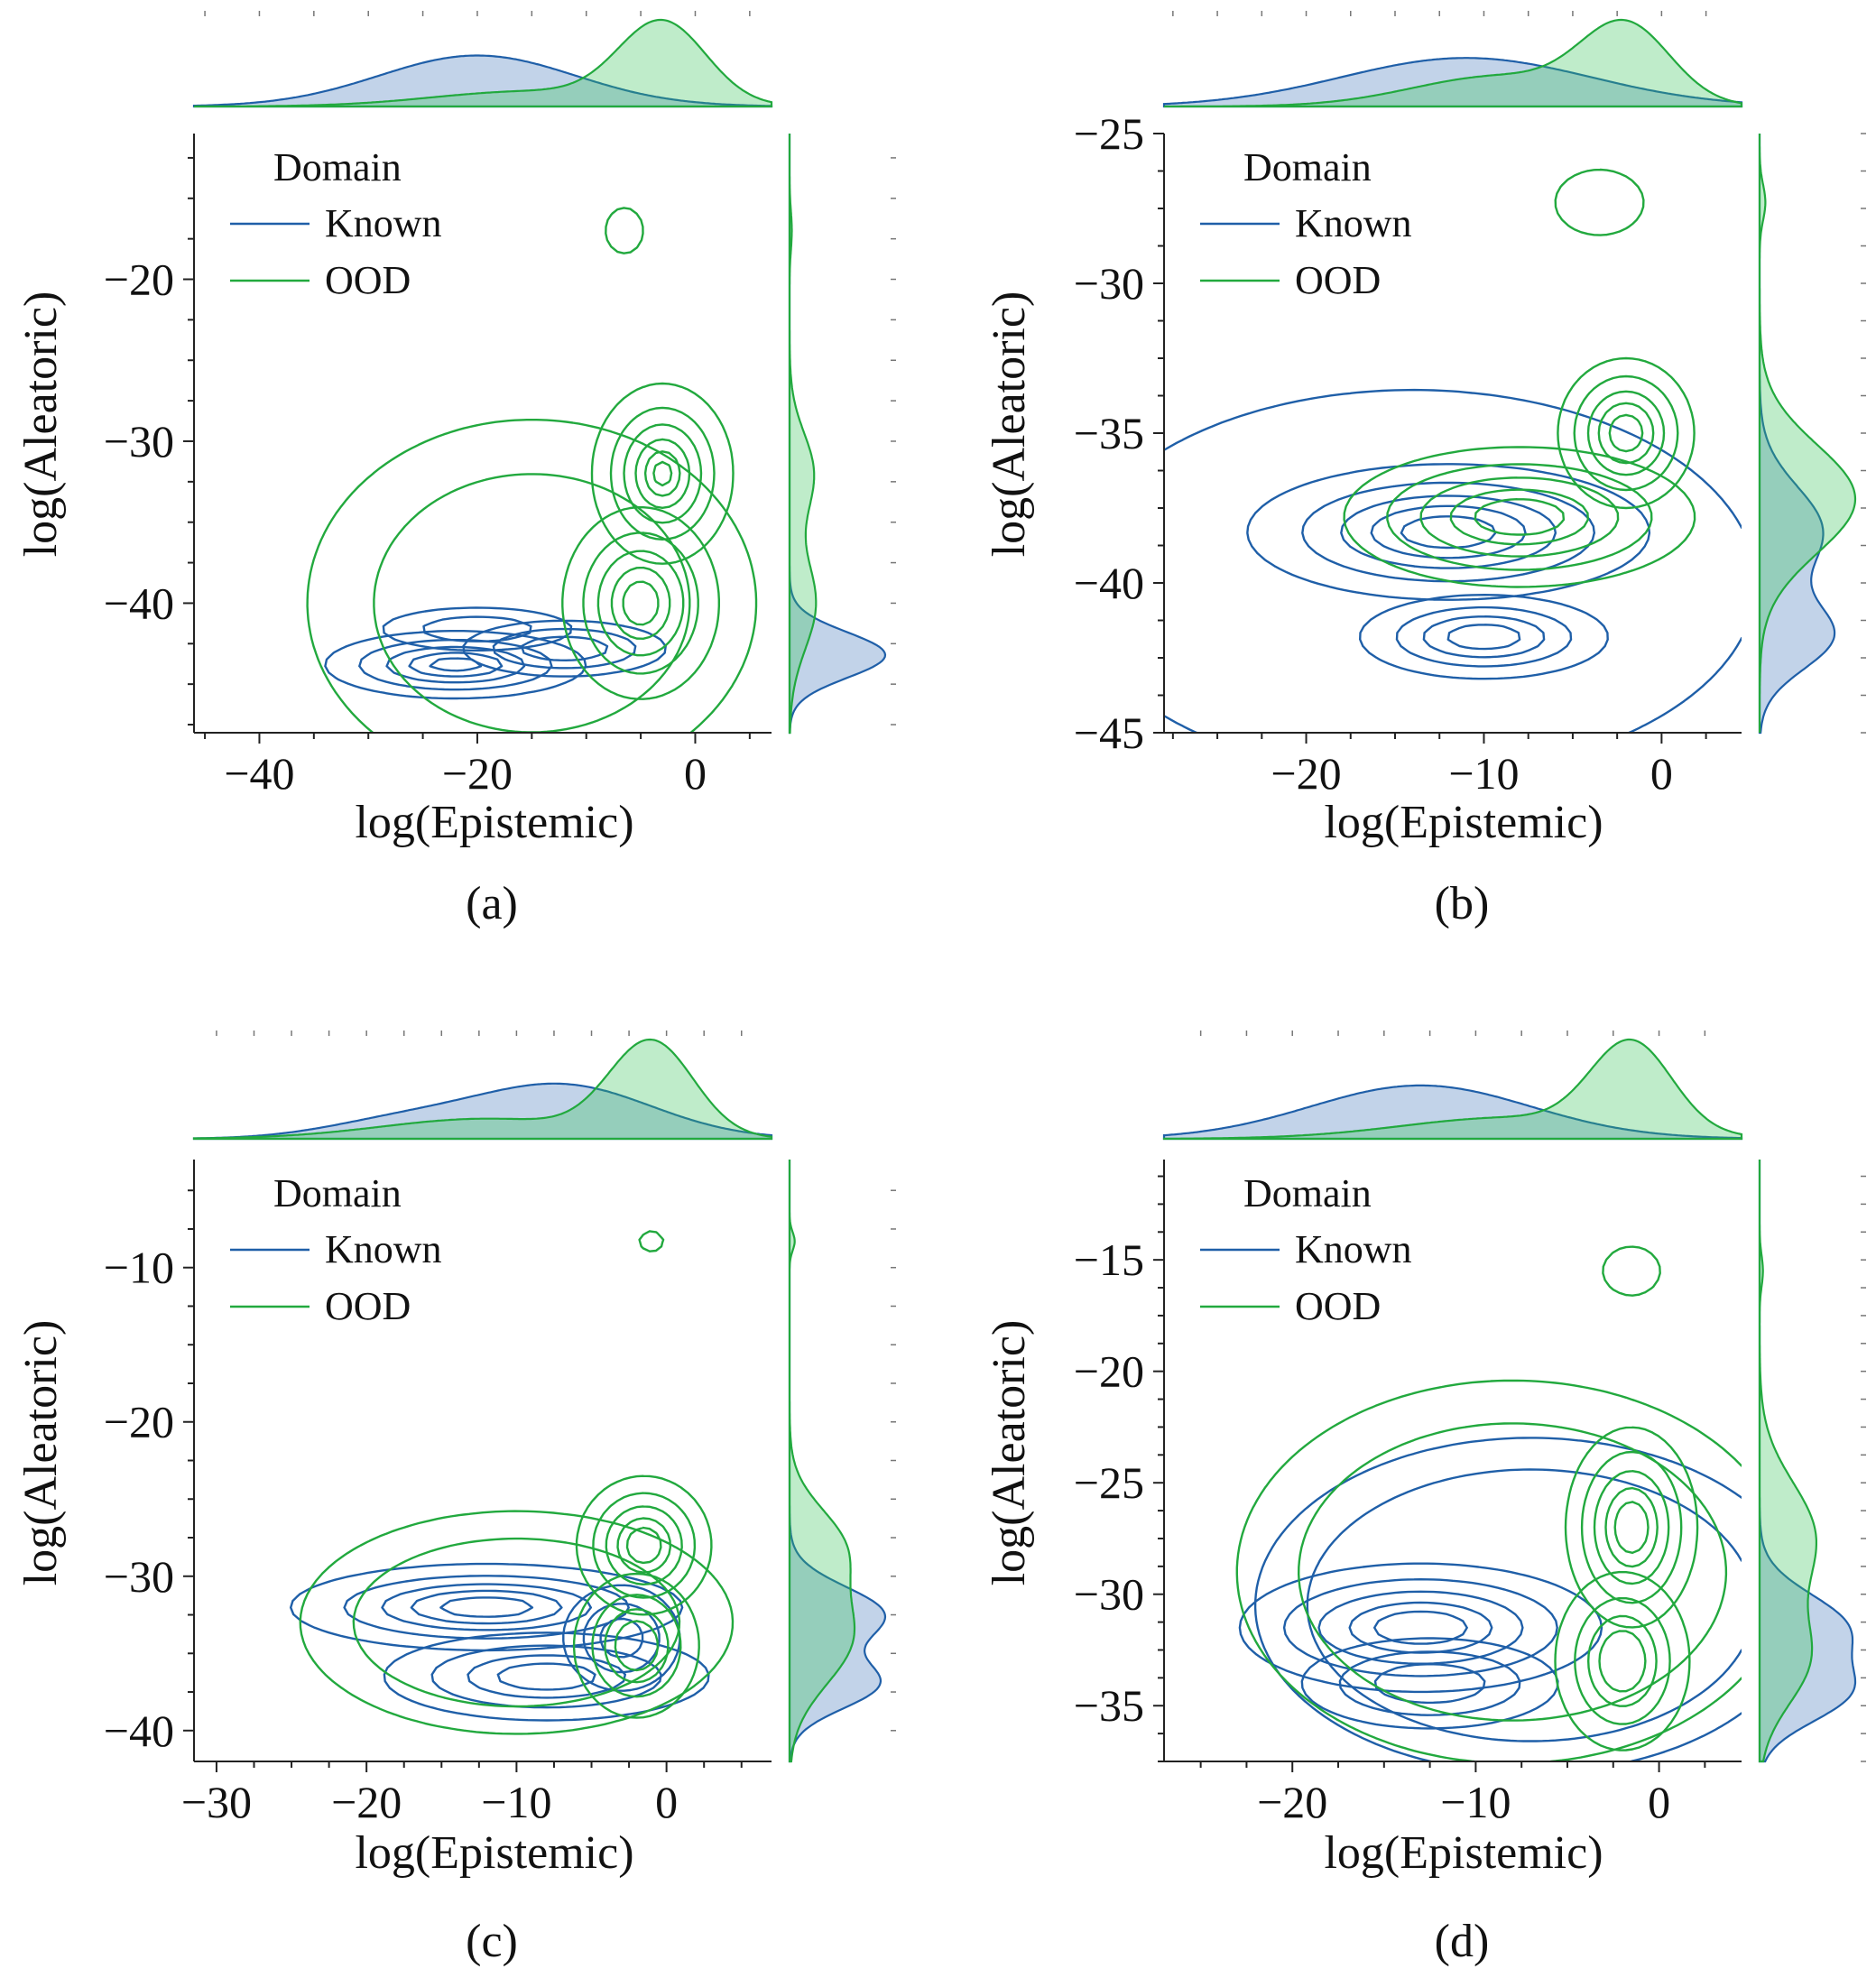  I want to click on x-tick-label: −10, so click(516, 1802).